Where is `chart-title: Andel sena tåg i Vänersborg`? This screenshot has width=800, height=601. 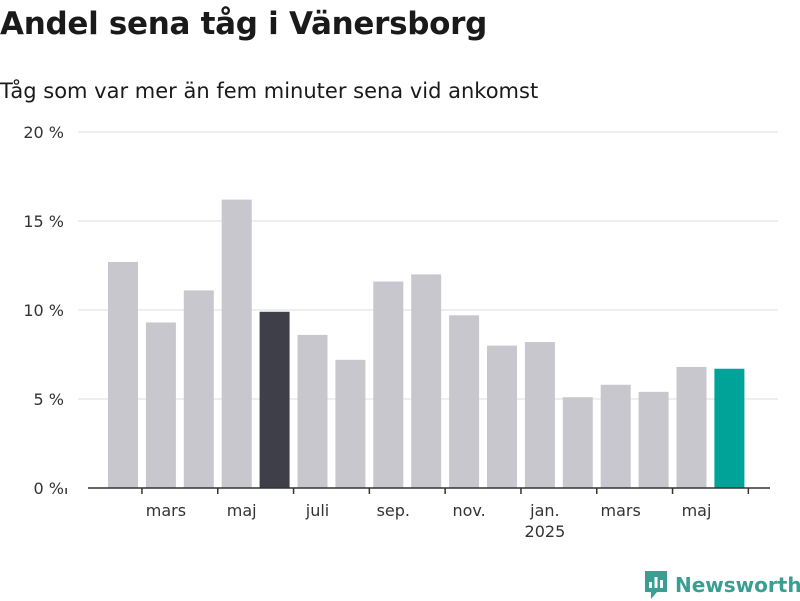
chart-title: Andel sena tåg i Vänersborg is located at coordinates (244, 24).